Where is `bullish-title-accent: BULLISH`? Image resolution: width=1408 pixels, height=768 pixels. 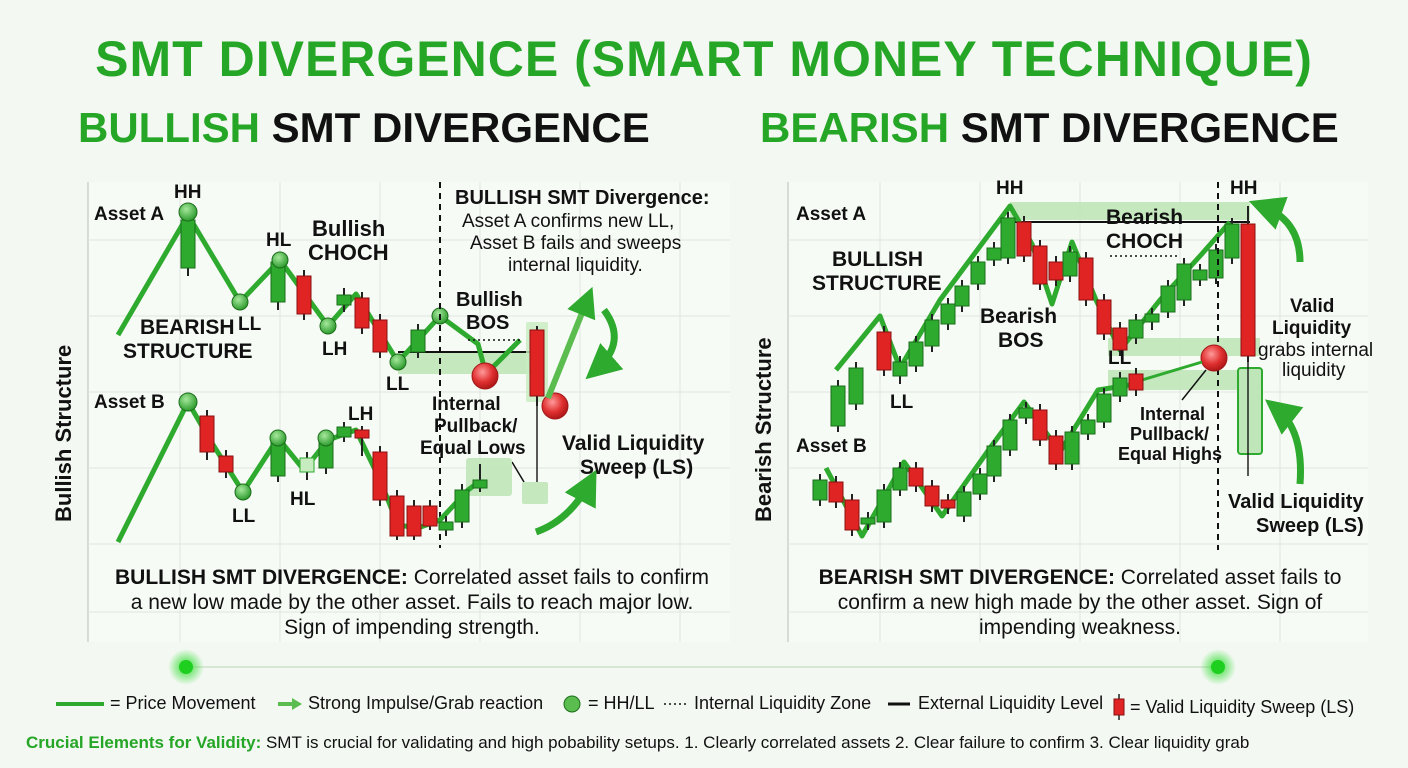 bullish-title-accent: BULLISH is located at coordinates (169, 127).